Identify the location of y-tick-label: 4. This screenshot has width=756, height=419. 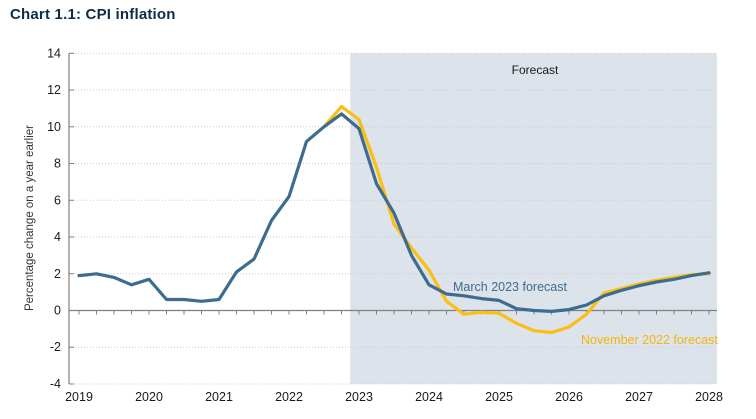
(57, 237).